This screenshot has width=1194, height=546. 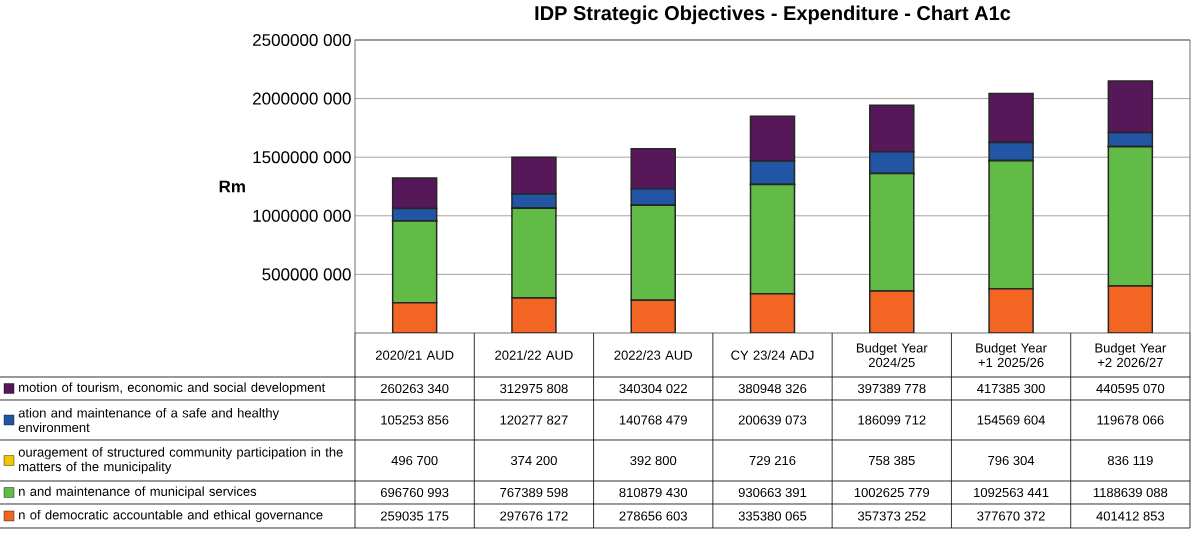 I want to click on y-tick-label: 1000000 000, so click(x=302, y=215).